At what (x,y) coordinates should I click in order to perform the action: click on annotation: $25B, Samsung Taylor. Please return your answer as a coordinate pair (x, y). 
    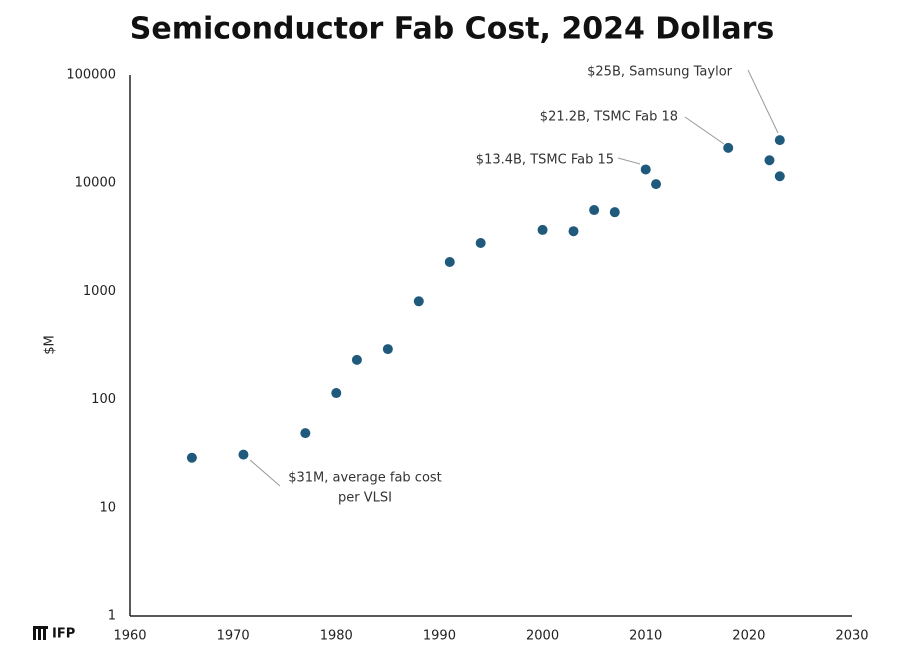
    Looking at the image, I should click on (660, 72).